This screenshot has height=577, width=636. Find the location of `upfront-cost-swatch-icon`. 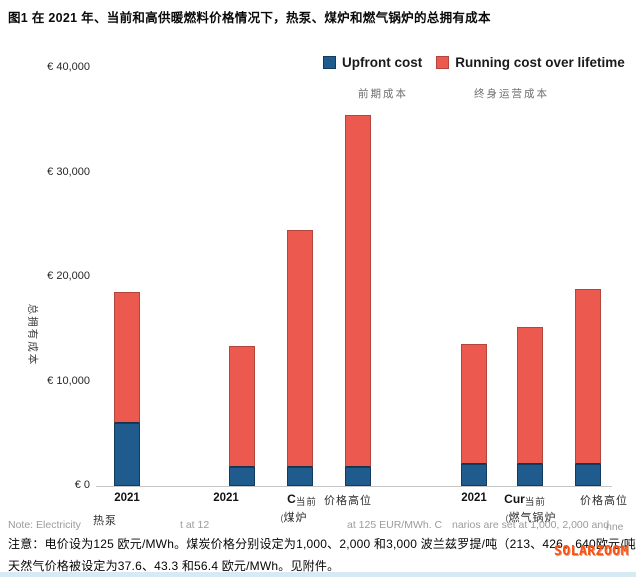

upfront-cost-swatch-icon is located at coordinates (329, 62).